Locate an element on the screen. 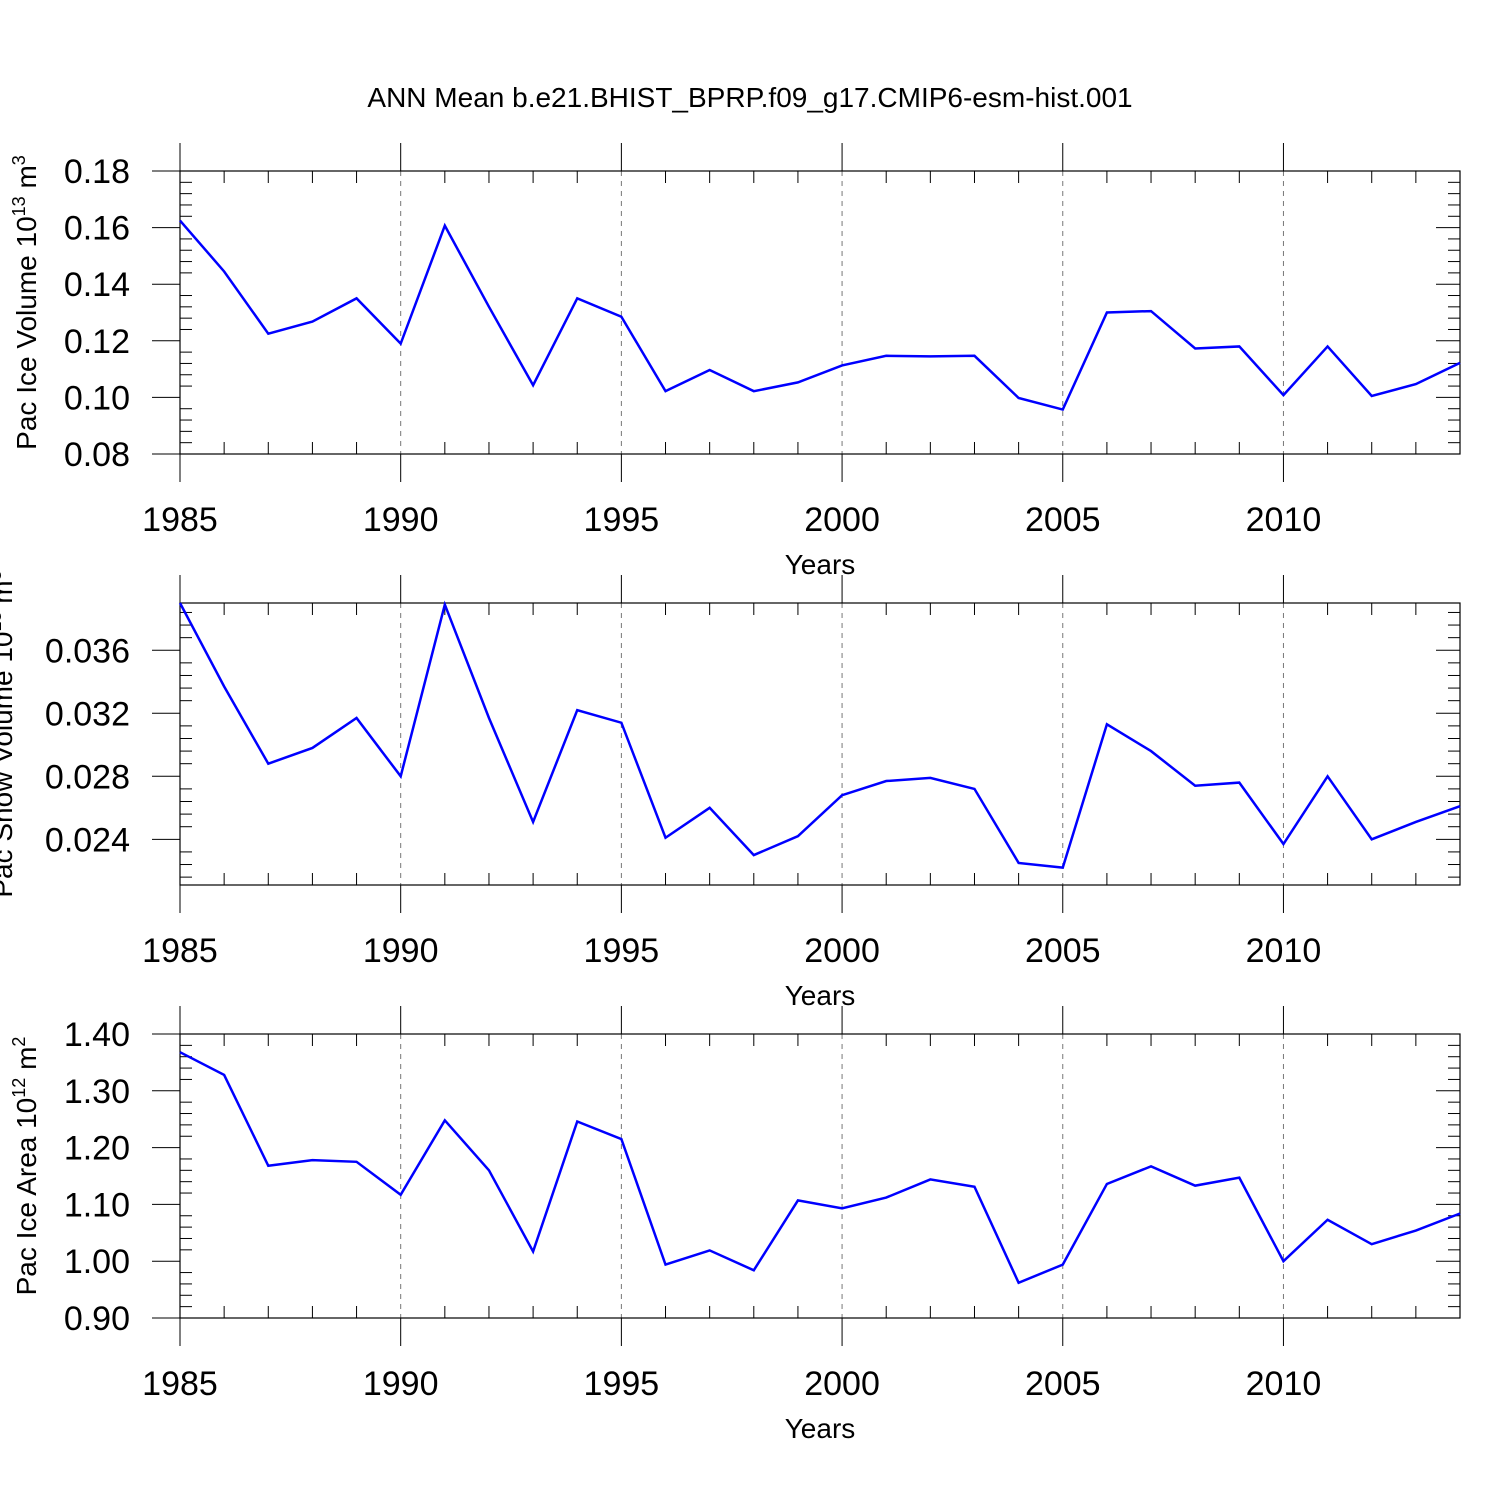 This screenshot has width=1500, height=1500. y-tick-label: 1.40 is located at coordinates (97, 1035).